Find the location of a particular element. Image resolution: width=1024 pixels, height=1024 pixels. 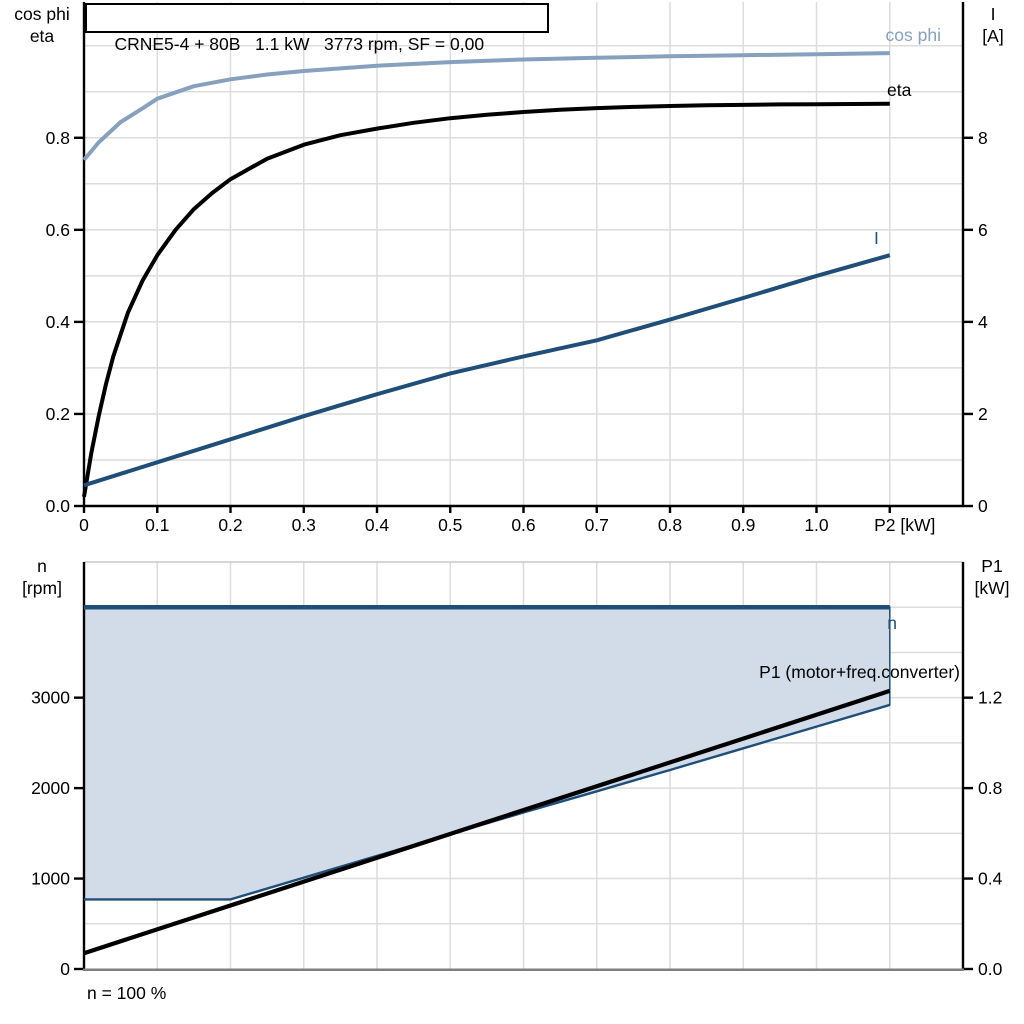

x-tick-label: P2 [kW] is located at coordinates (904, 525).